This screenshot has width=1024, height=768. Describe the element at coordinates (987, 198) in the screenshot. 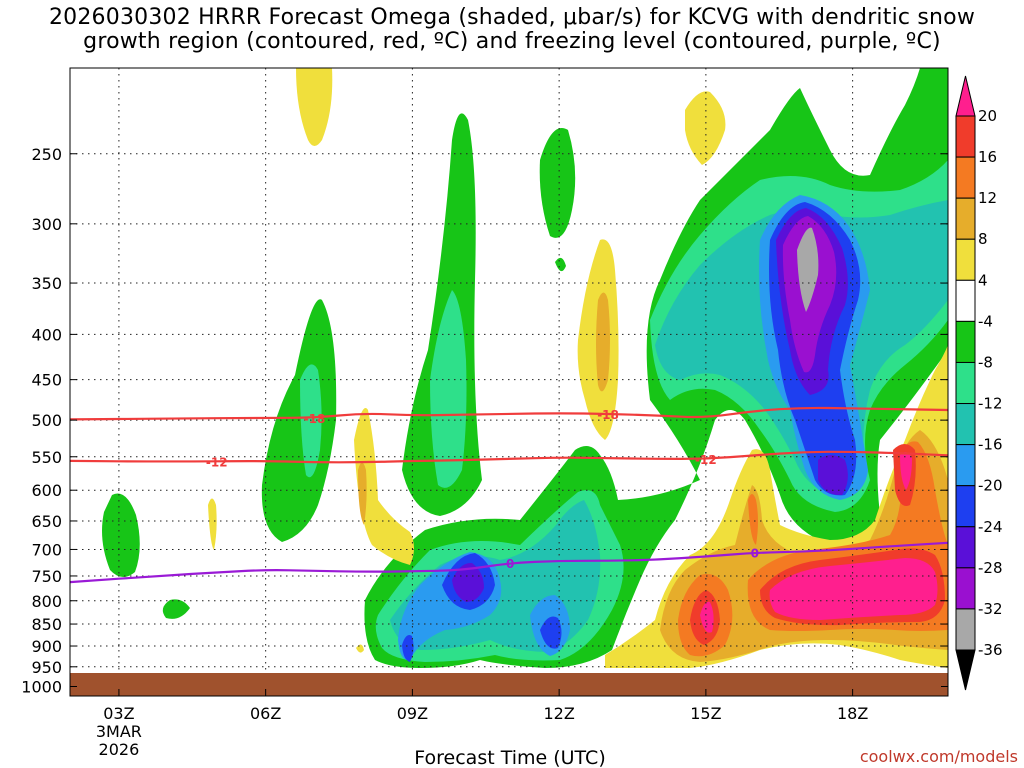

I see `colorbar-label: 12` at that location.